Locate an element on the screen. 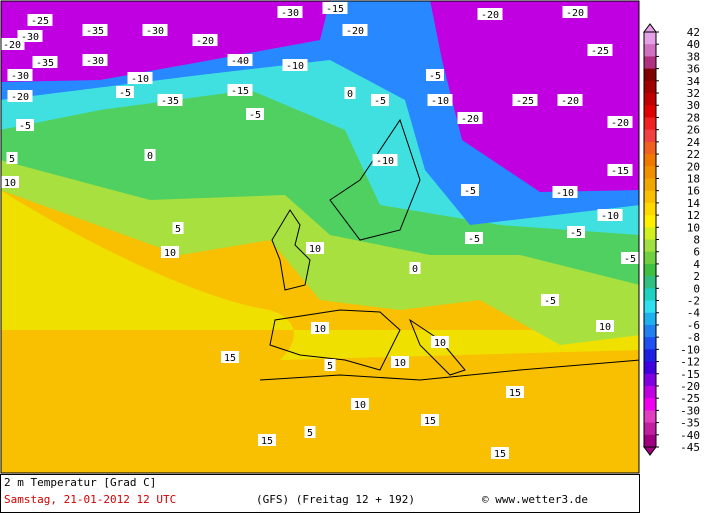 The width and height of the screenshot is (704, 517). legend-label: 42 is located at coordinates (693, 32).